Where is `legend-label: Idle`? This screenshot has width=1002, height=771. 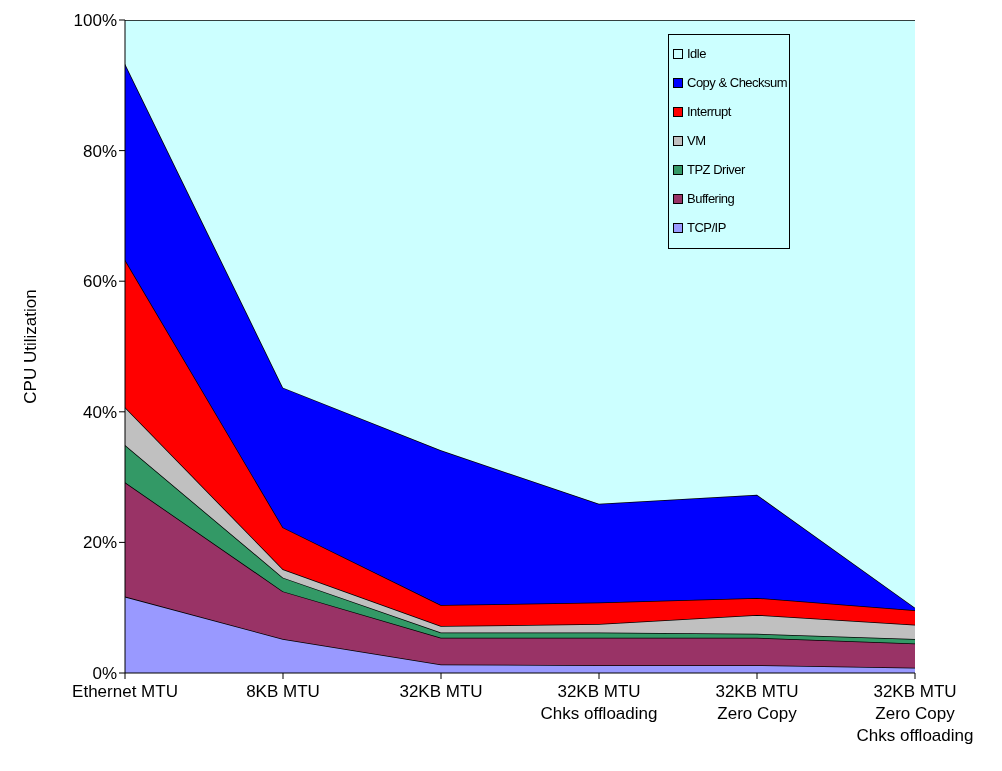
legend-label: Idle is located at coordinates (696, 53).